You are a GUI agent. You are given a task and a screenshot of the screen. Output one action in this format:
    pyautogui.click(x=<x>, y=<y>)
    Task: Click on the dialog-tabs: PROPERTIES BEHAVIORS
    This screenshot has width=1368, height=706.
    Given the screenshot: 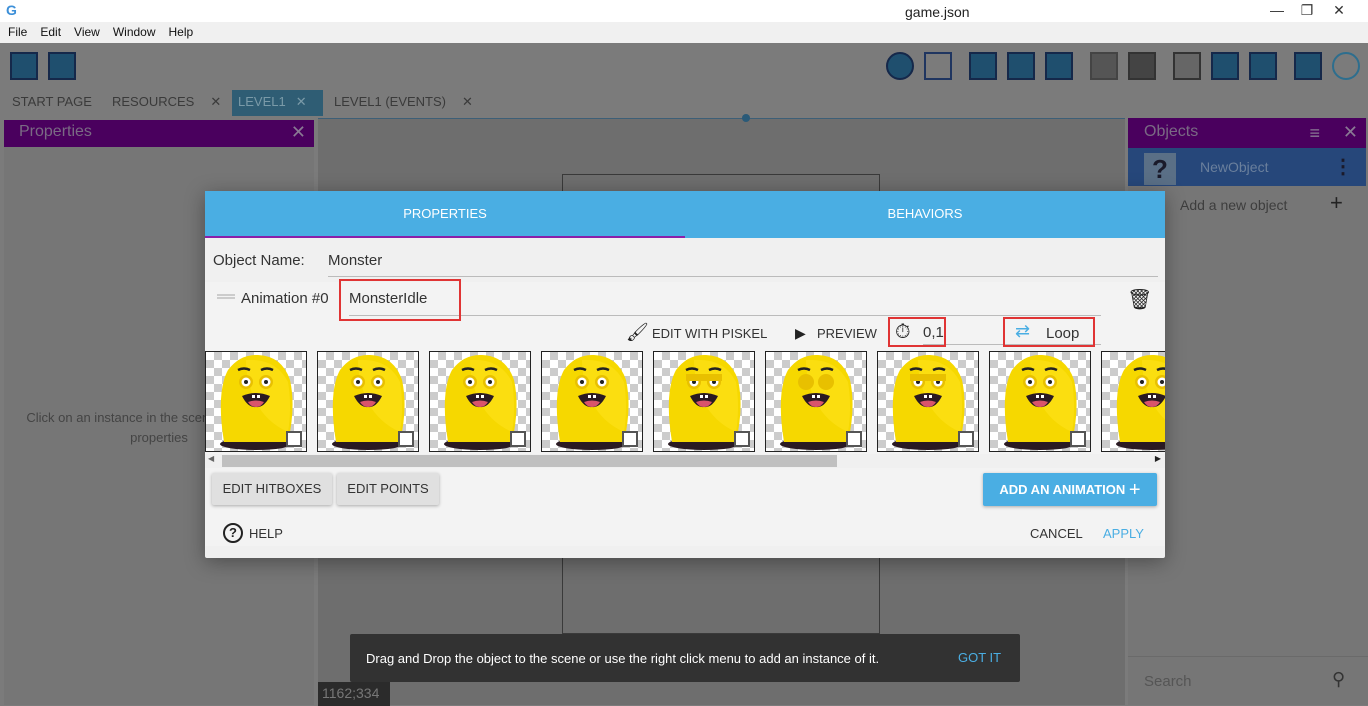 What is the action you would take?
    pyautogui.click(x=685, y=214)
    